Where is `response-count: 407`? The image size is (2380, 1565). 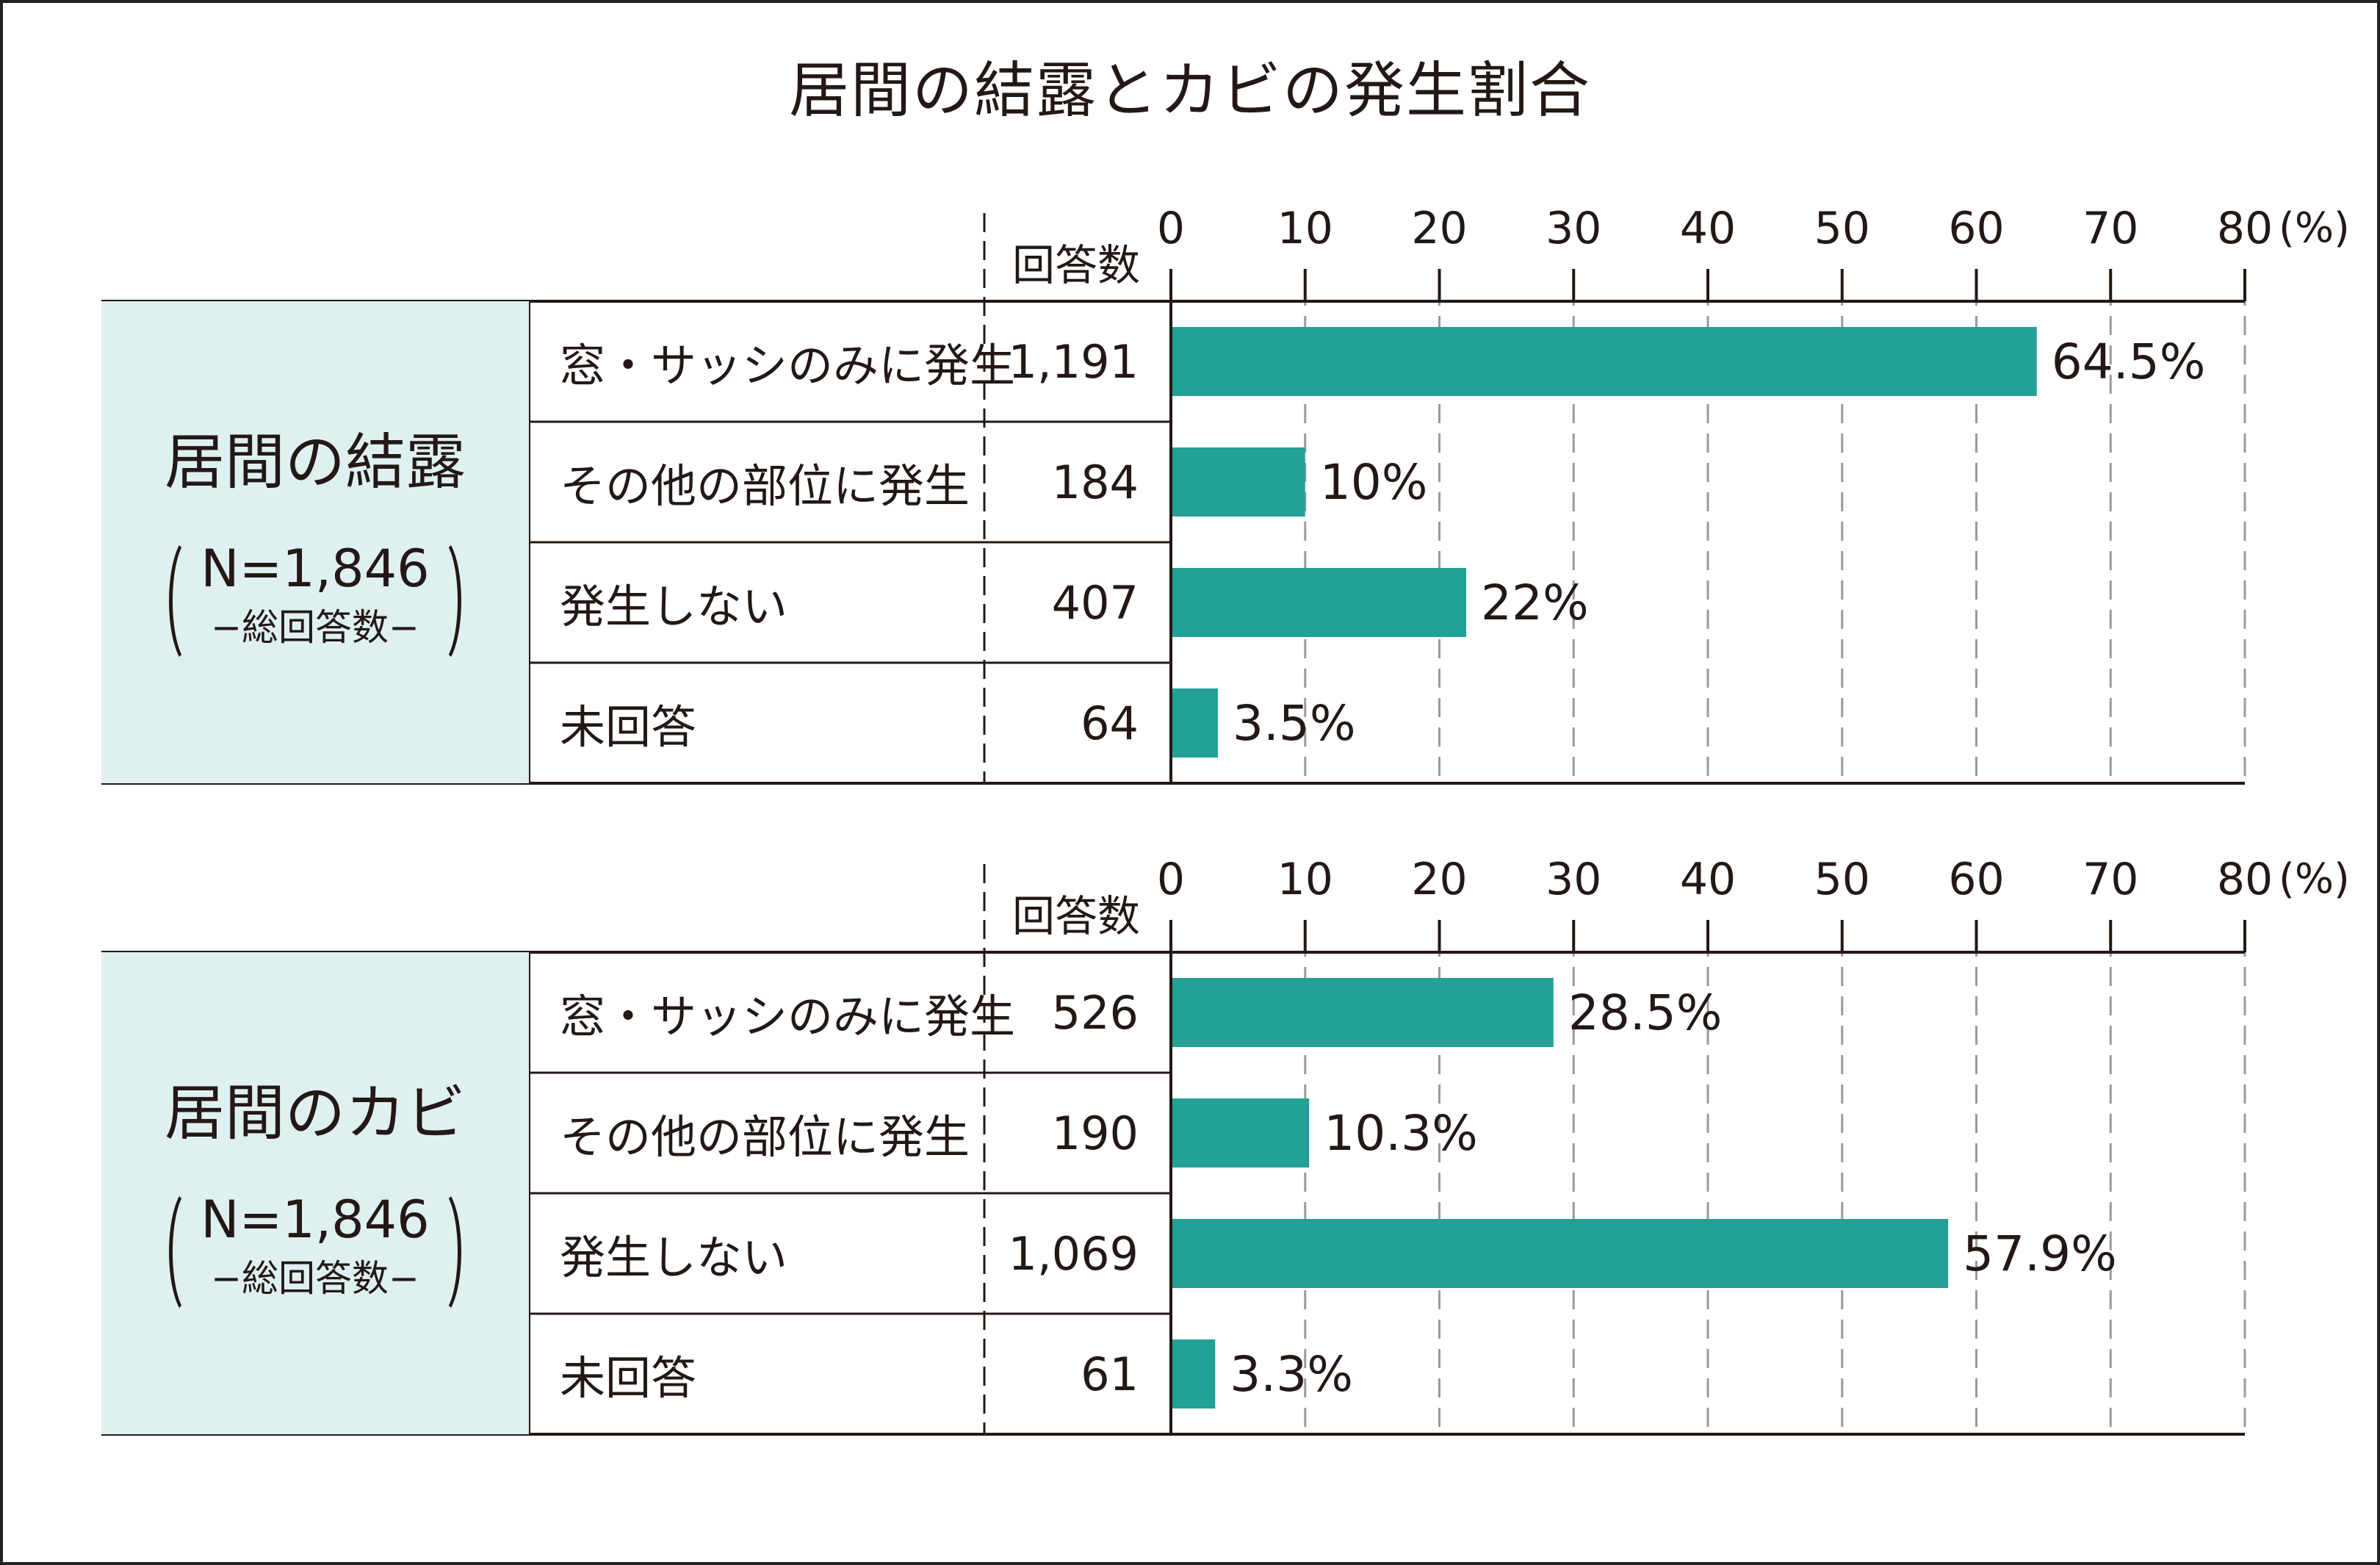 response-count: 407 is located at coordinates (1095, 602).